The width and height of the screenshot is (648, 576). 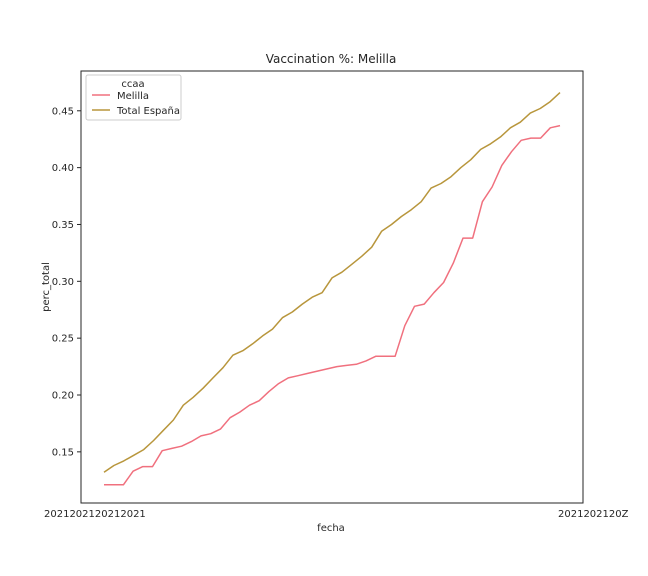 I want to click on x-tick-labels-left: 2021202120212021, so click(x=95, y=514).